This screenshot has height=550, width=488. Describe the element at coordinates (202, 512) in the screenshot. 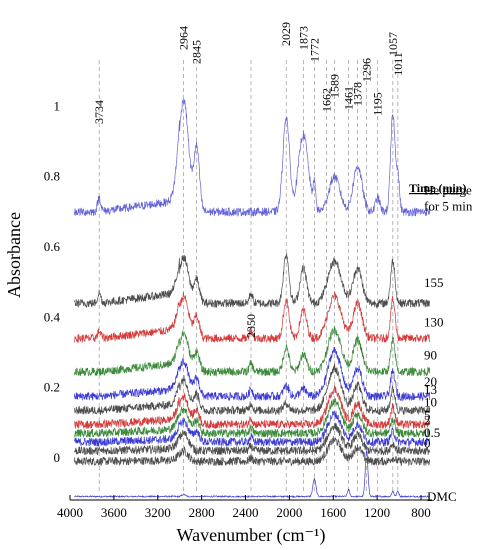

I see `x-tick-label: 2800` at that location.